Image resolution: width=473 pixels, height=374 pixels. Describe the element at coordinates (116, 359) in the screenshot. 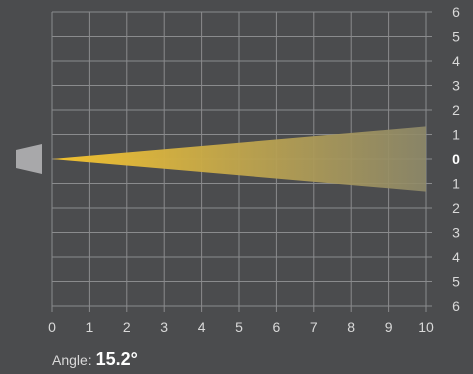

I see `angle-value: 15.2°` at that location.